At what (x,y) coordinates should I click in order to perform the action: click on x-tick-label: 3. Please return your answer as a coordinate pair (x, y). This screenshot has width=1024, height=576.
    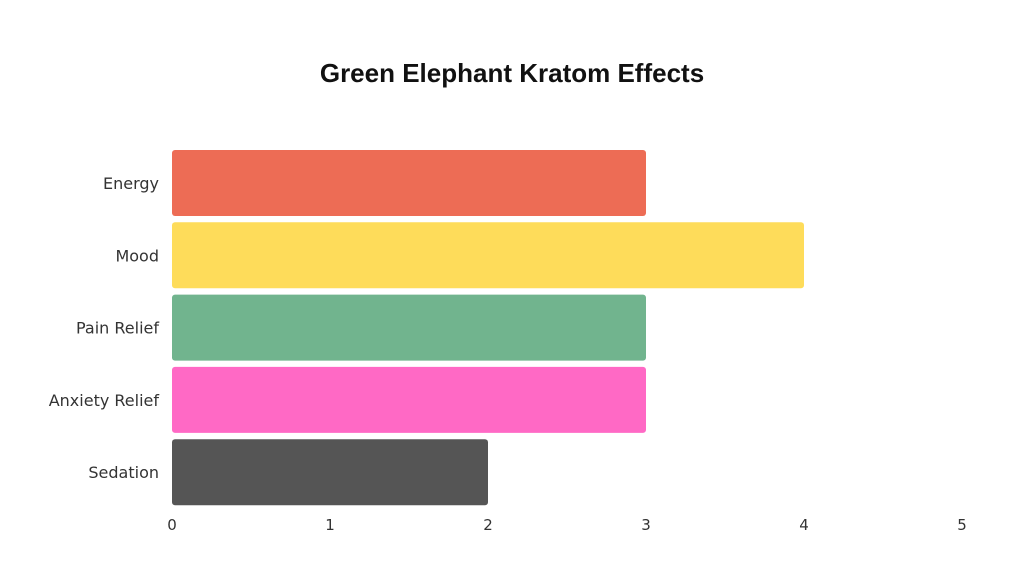
    Looking at the image, I should click on (646, 525).